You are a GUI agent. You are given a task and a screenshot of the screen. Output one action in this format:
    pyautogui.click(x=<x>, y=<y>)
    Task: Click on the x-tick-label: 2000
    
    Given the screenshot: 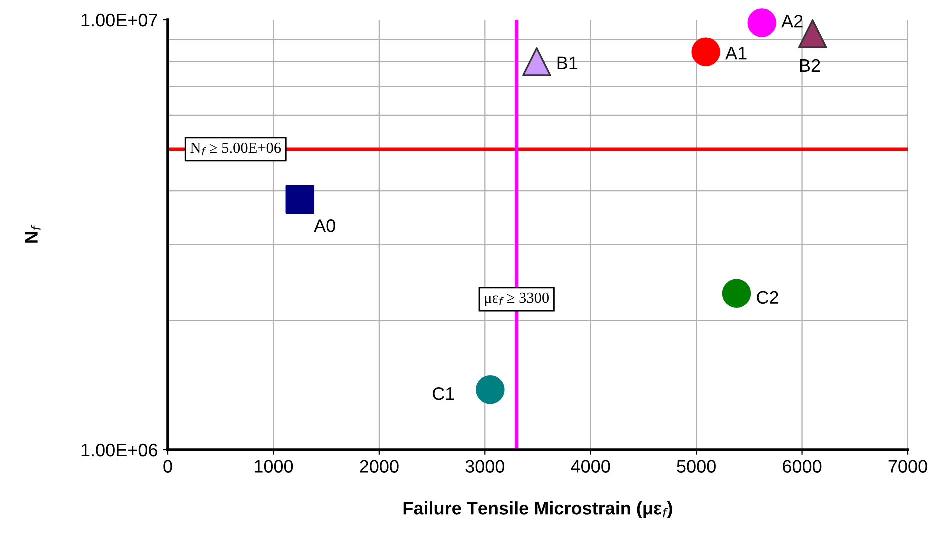 What is the action you would take?
    pyautogui.click(x=379, y=466)
    